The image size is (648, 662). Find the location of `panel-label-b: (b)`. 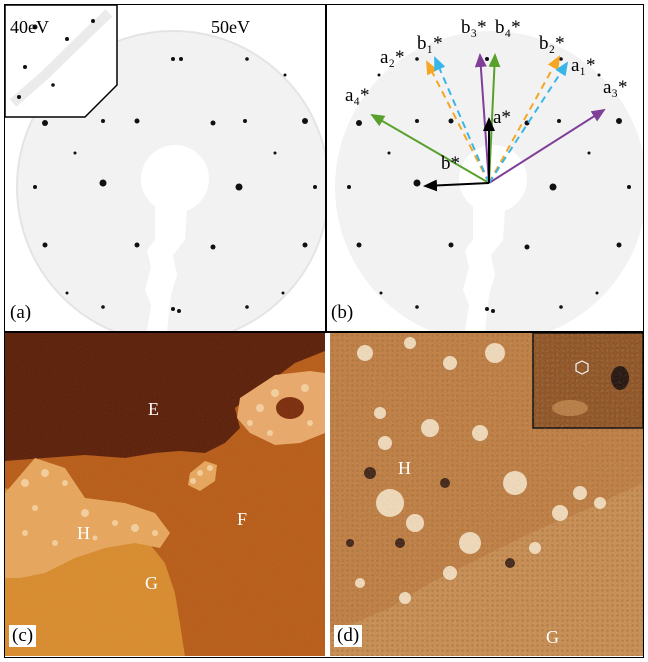

panel-label-b: (b) is located at coordinates (342, 312).